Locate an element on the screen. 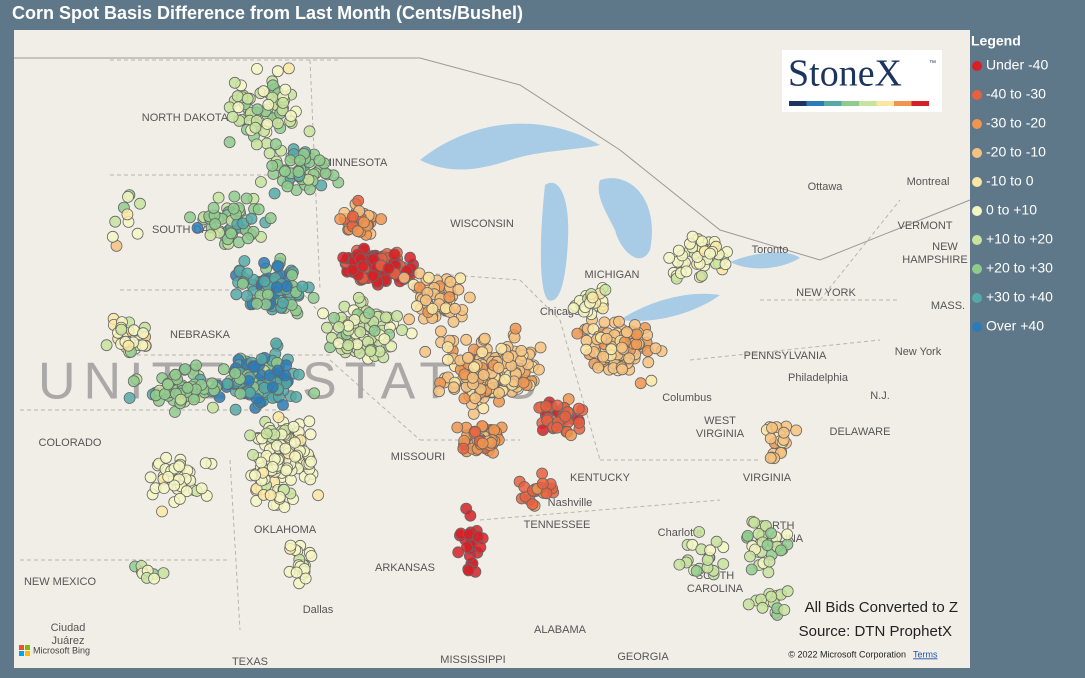 This screenshot has height=678, width=1085. map-label: COLORADO is located at coordinates (70, 443).